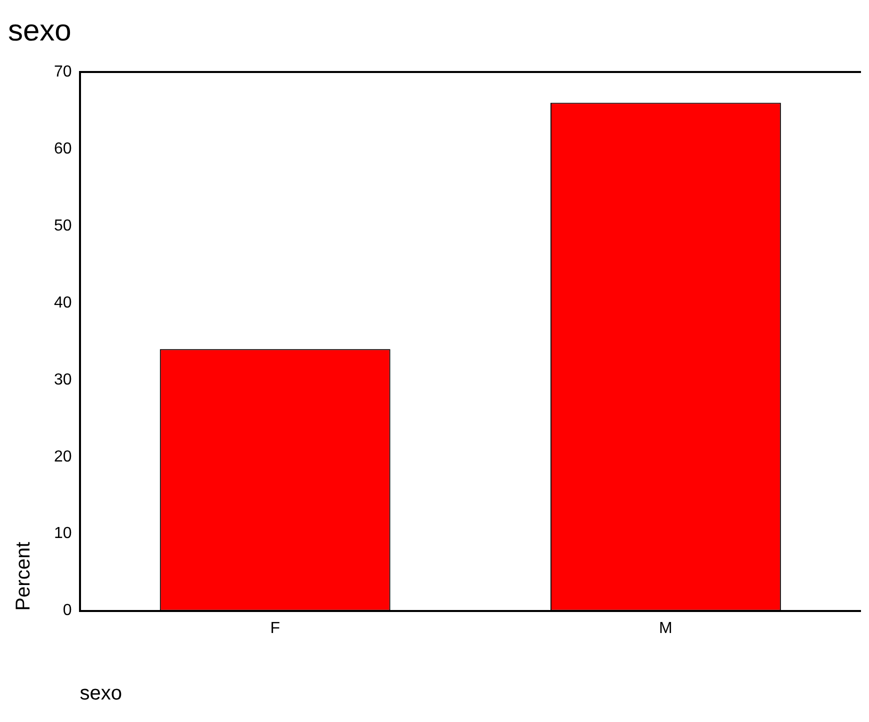  Describe the element at coordinates (63, 533) in the screenshot. I see `y-tick-label: 10` at that location.